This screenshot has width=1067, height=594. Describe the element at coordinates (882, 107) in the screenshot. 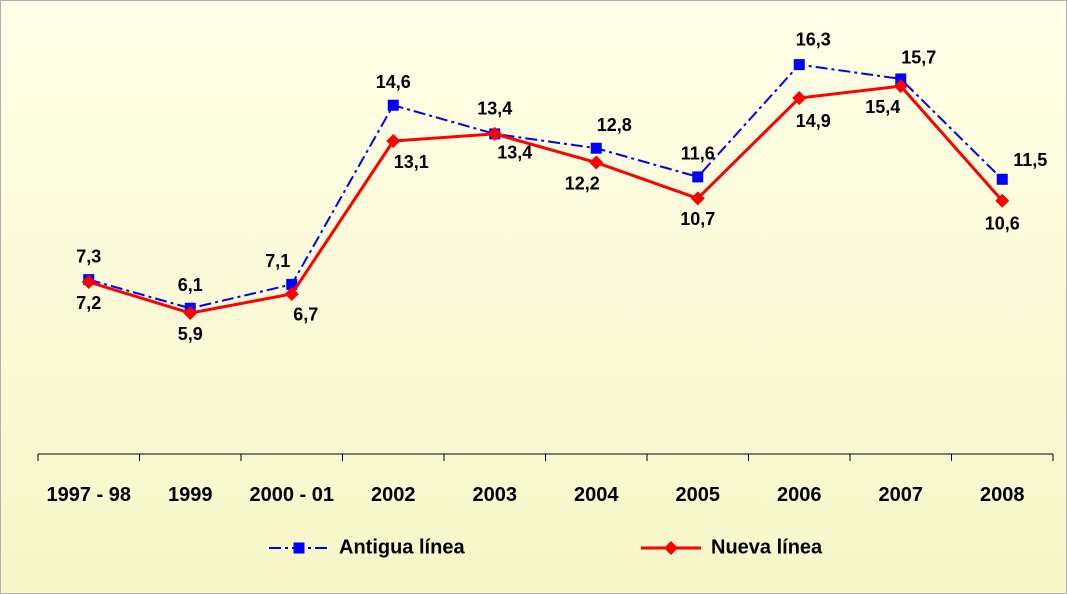

I see `data-label: 15,4` at that location.